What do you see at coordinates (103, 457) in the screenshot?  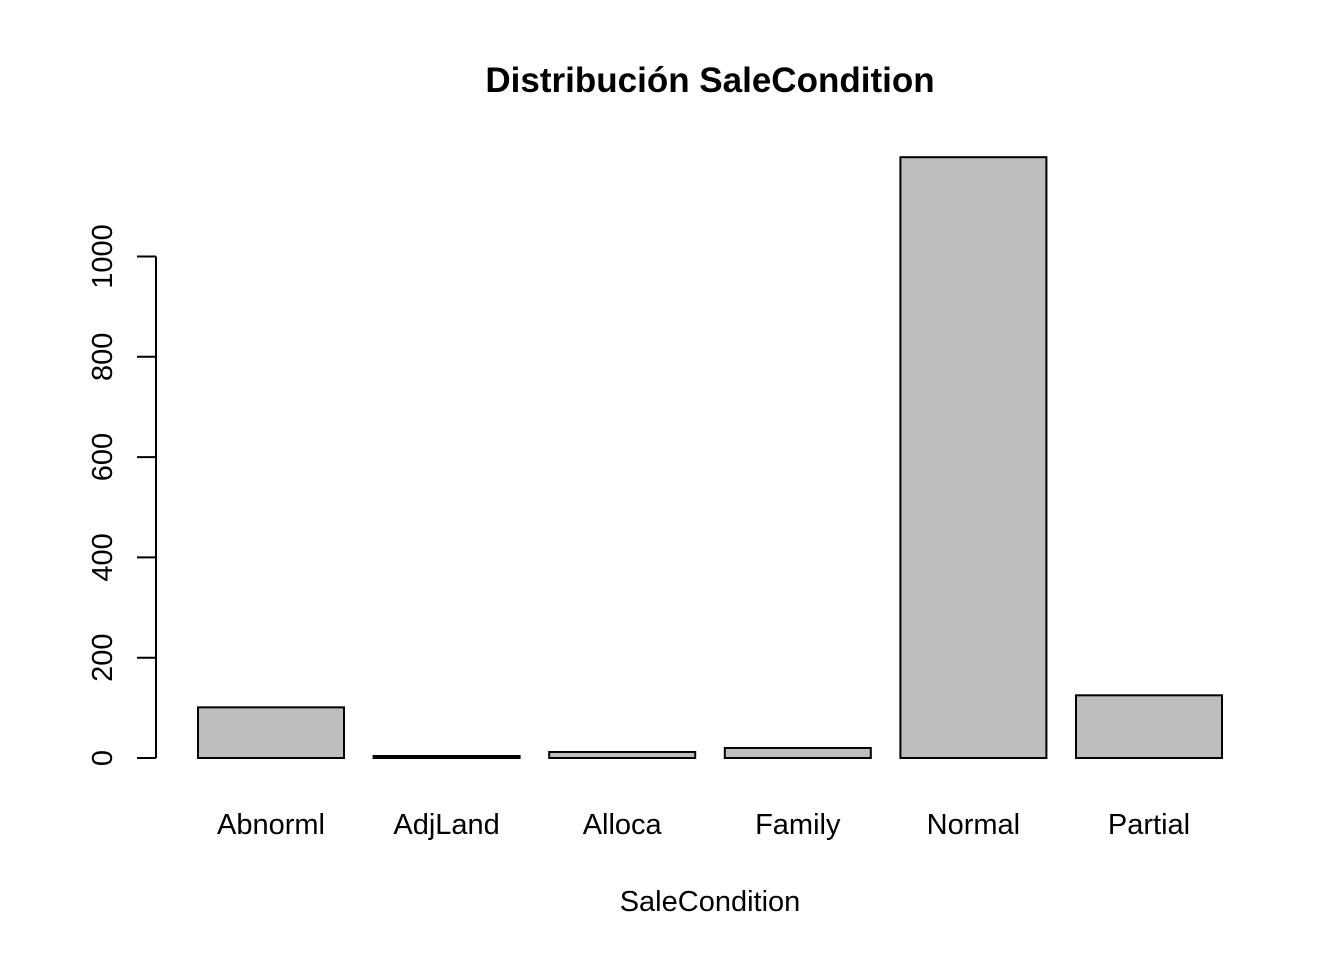 I see `y-tick-label: 600` at bounding box center [103, 457].